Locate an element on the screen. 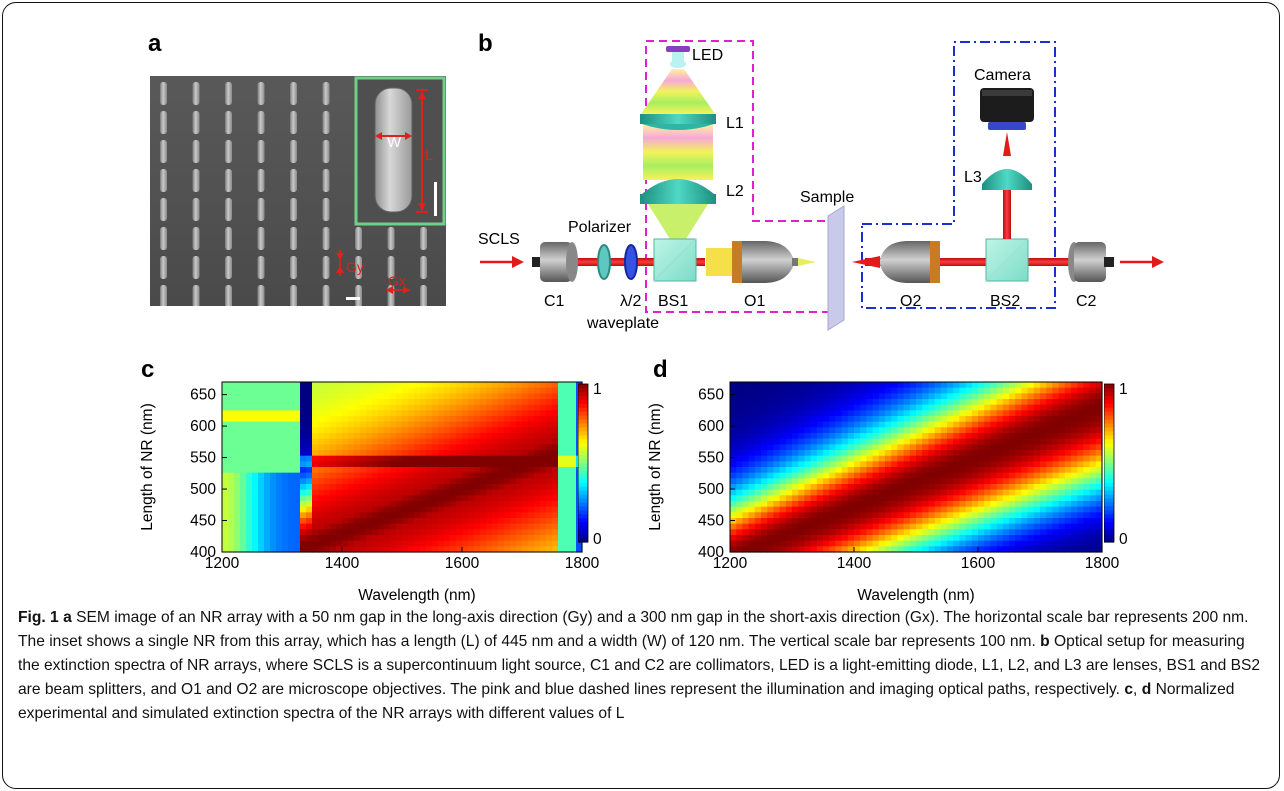 This screenshot has width=1284, height=791. nanorod is located at coordinates (261, 93).